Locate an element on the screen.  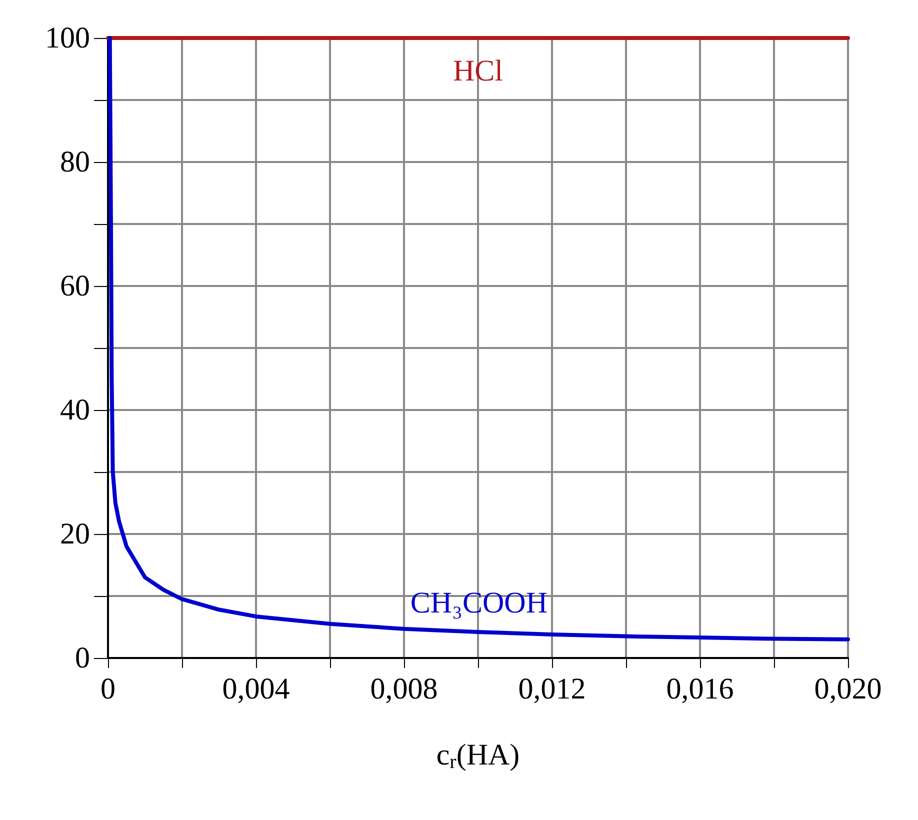
x-tick-label: 0,008 is located at coordinates (404, 689).